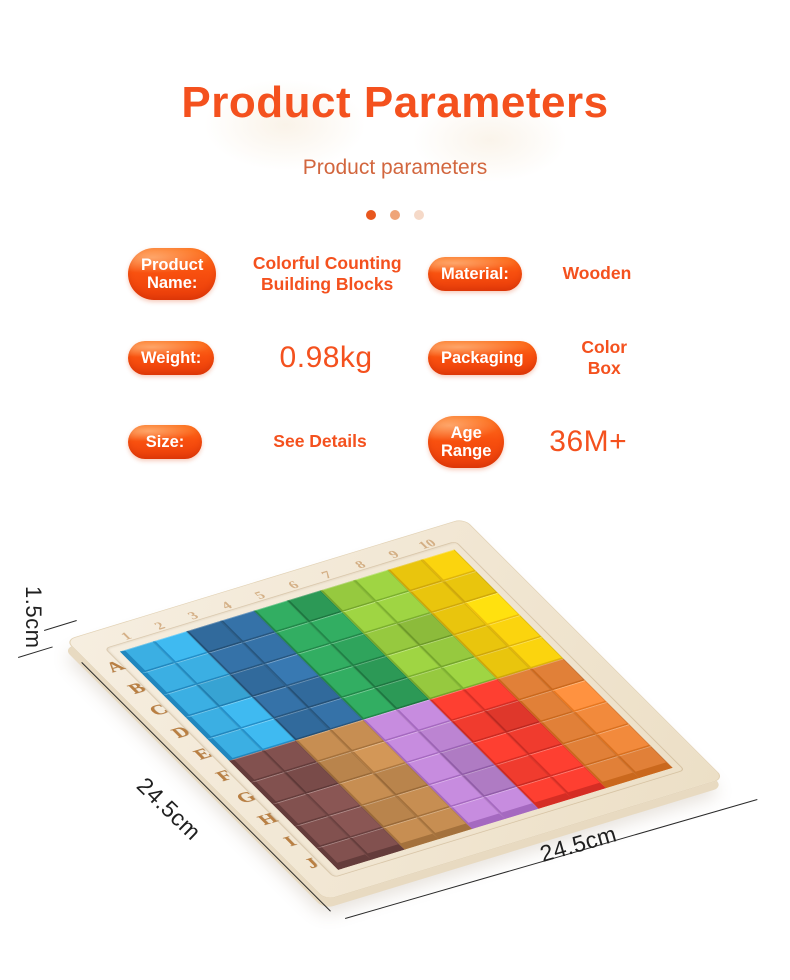 This screenshot has width=790, height=980. I want to click on carousel-dot-3-inactive, so click(419, 215).